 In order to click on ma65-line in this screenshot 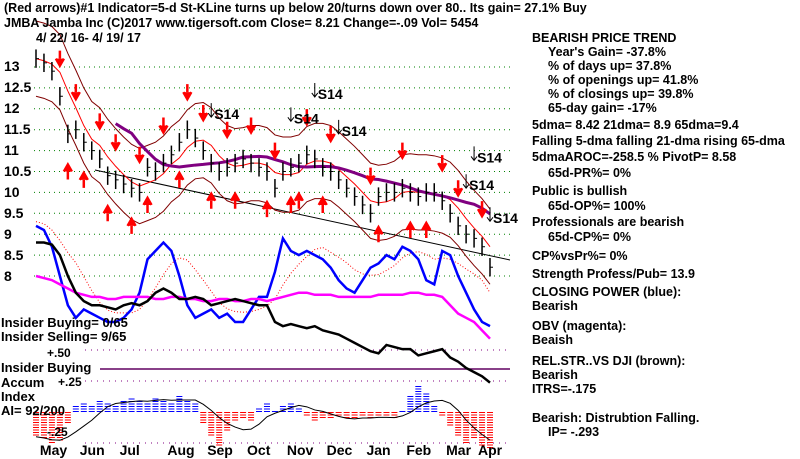, I will do `click(302, 169)`.